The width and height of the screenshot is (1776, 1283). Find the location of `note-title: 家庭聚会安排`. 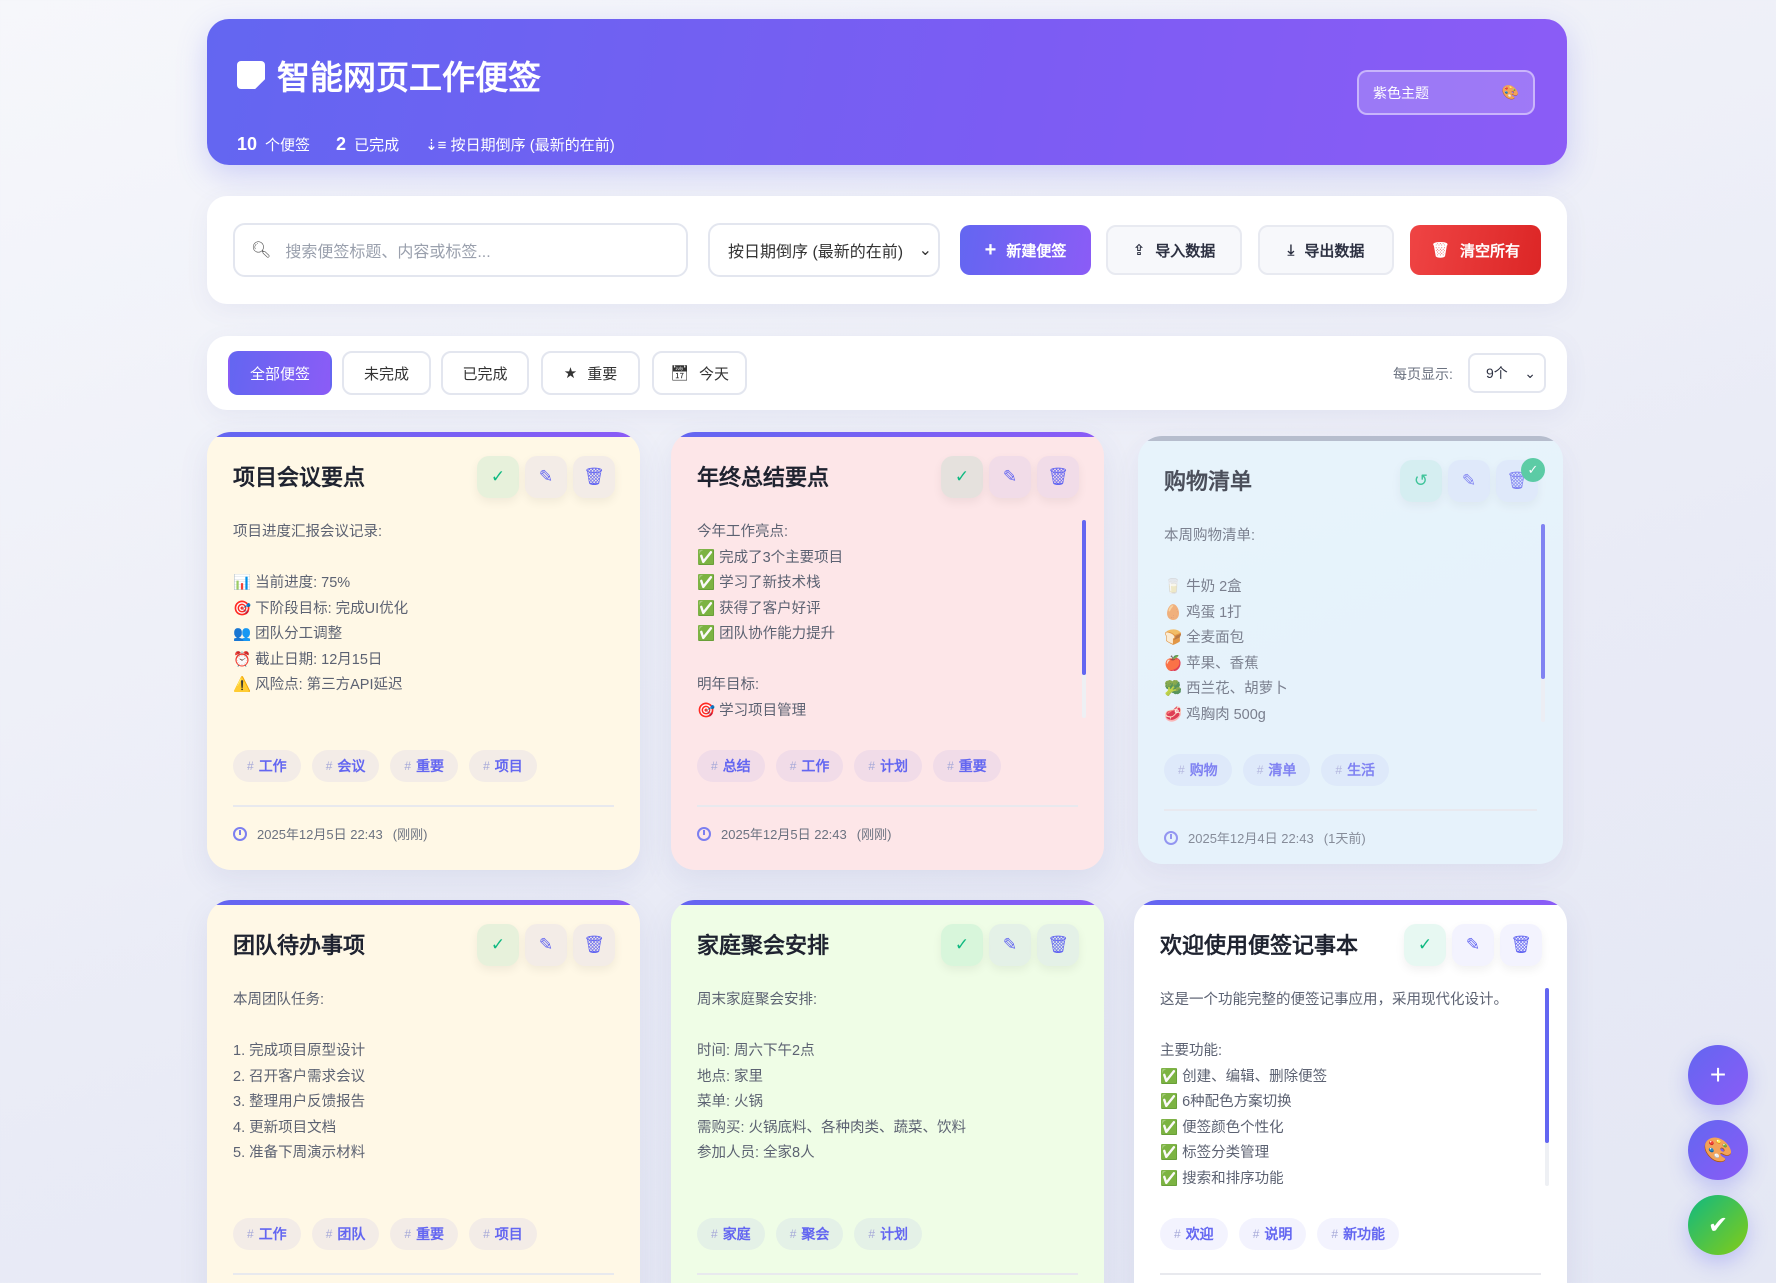

note-title: 家庭聚会安排 is located at coordinates (763, 945).